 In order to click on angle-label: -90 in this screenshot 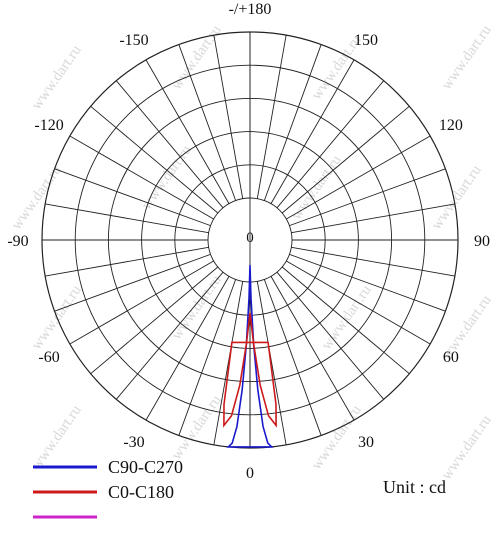, I will do `click(17, 241)`.